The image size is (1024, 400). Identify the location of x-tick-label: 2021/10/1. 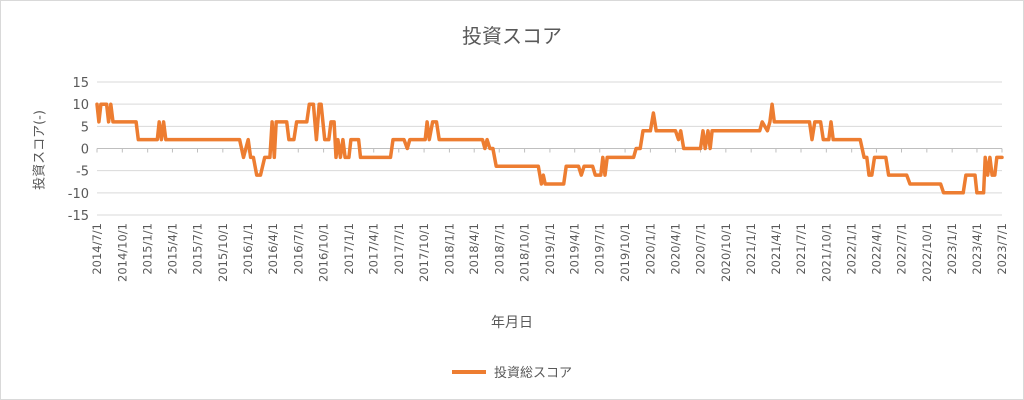
(826, 252).